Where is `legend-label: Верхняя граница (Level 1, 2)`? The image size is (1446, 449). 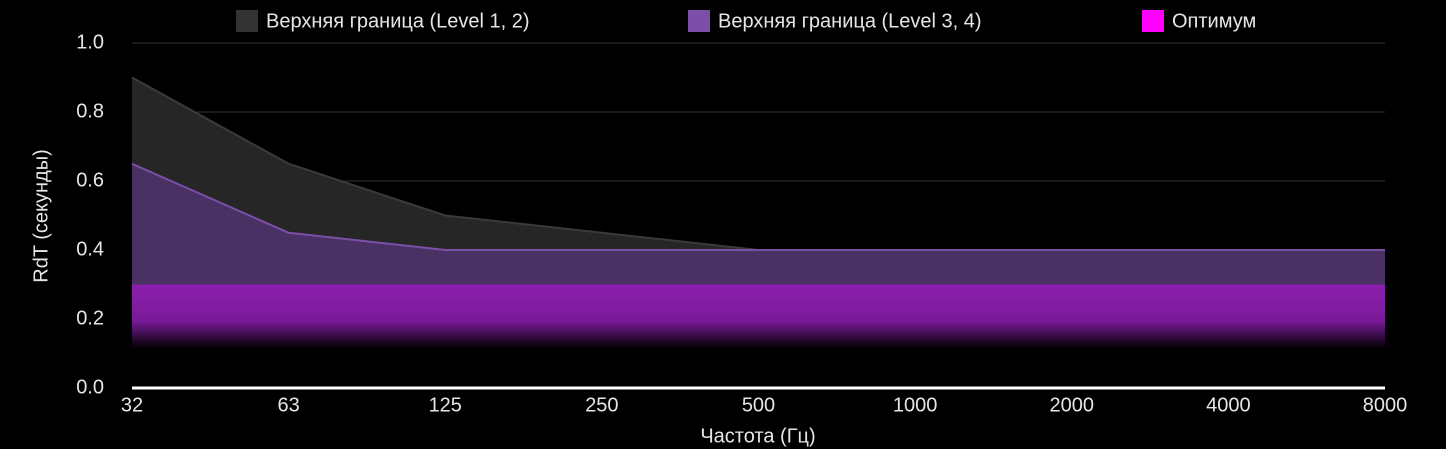
legend-label: Верхняя граница (Level 1, 2) is located at coordinates (398, 21).